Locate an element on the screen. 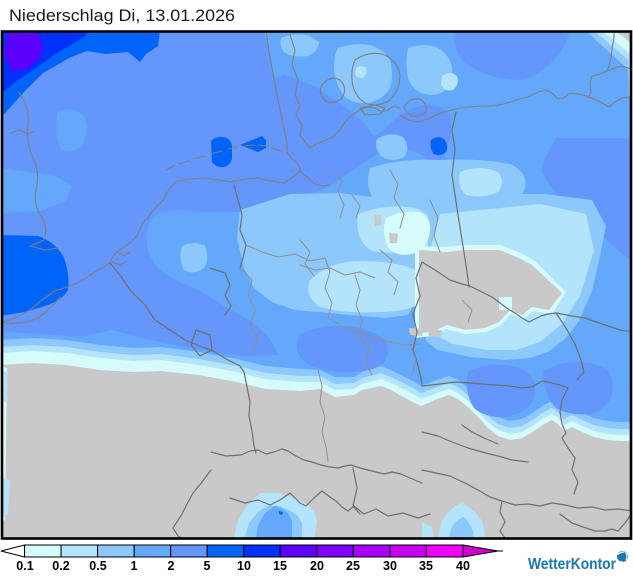  svg-text: 30 is located at coordinates (390, 566).